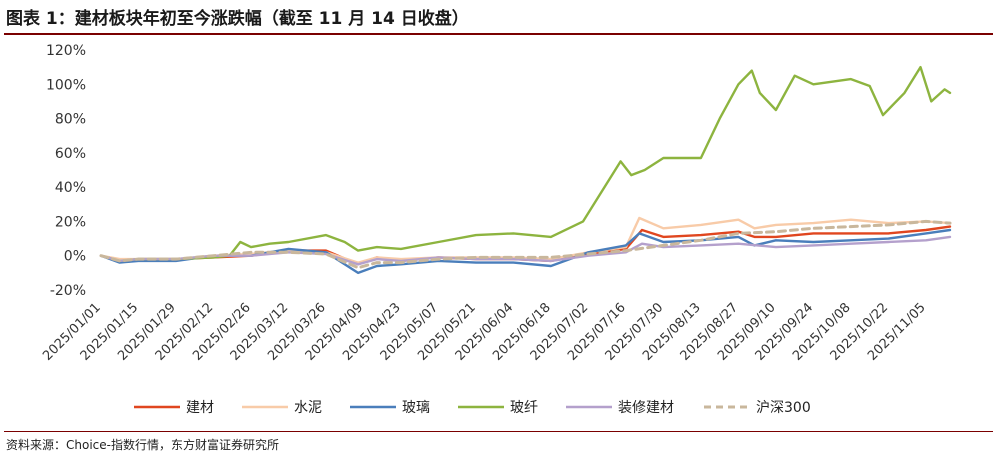 The image size is (997, 457). Describe the element at coordinates (237, 19) in the screenshot. I see `page-title: 图表 1：建材板块年初至今涨跌幅（截至 11 月 14 日收盘）` at that location.